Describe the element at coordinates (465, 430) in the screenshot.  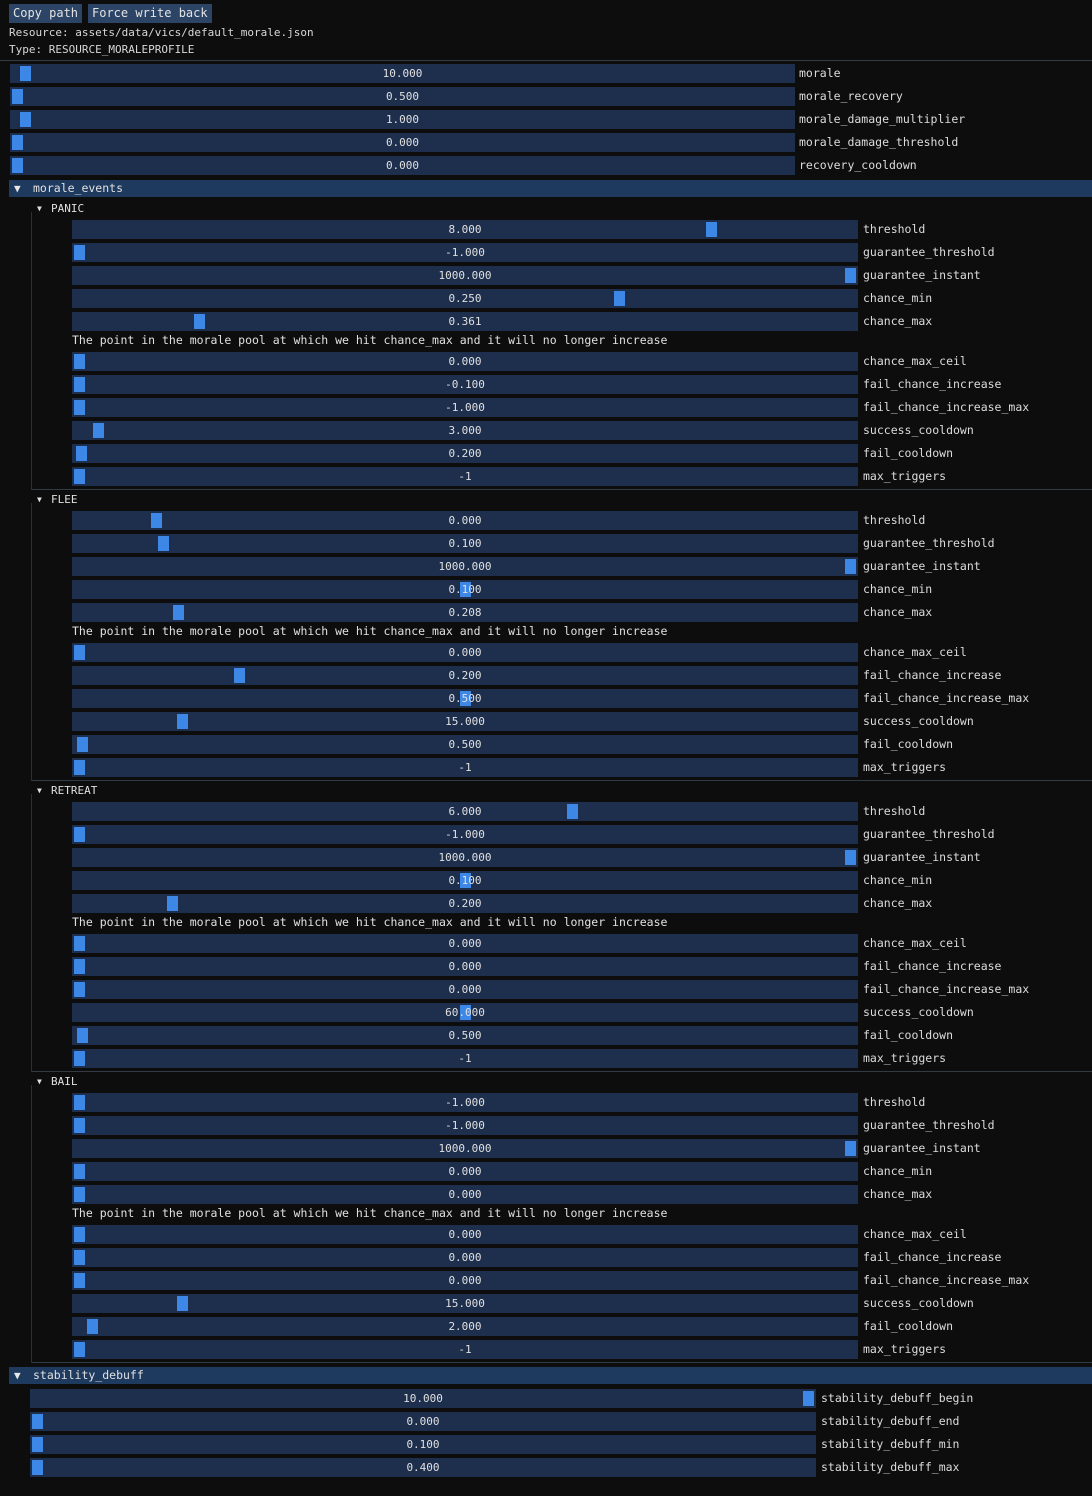
I see `field-success-cooldown-slider: 3.000` at that location.